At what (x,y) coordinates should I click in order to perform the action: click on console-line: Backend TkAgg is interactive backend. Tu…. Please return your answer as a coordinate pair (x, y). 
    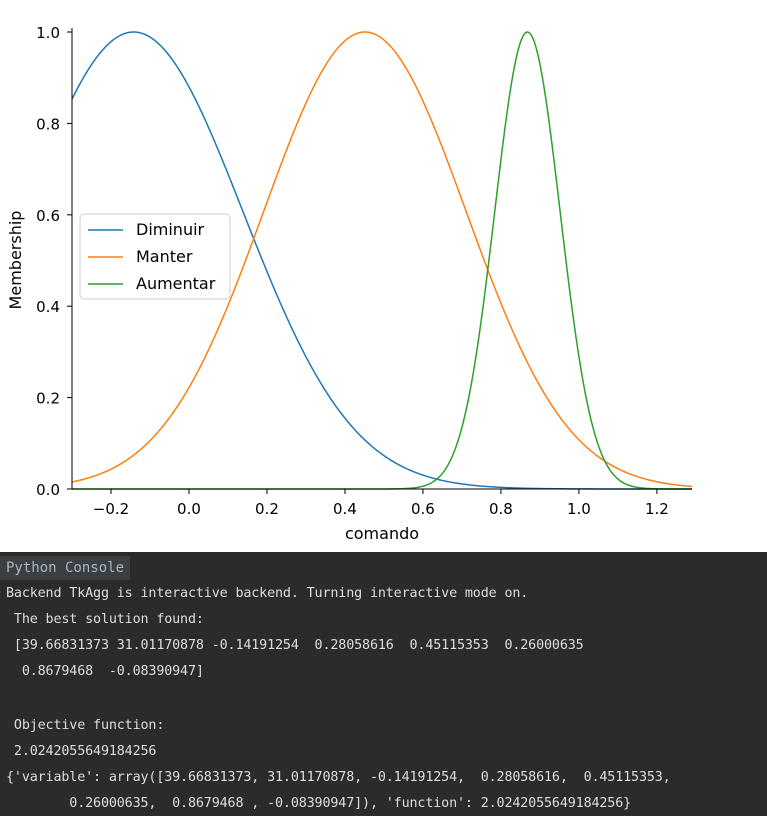
    Looking at the image, I should click on (267, 593).